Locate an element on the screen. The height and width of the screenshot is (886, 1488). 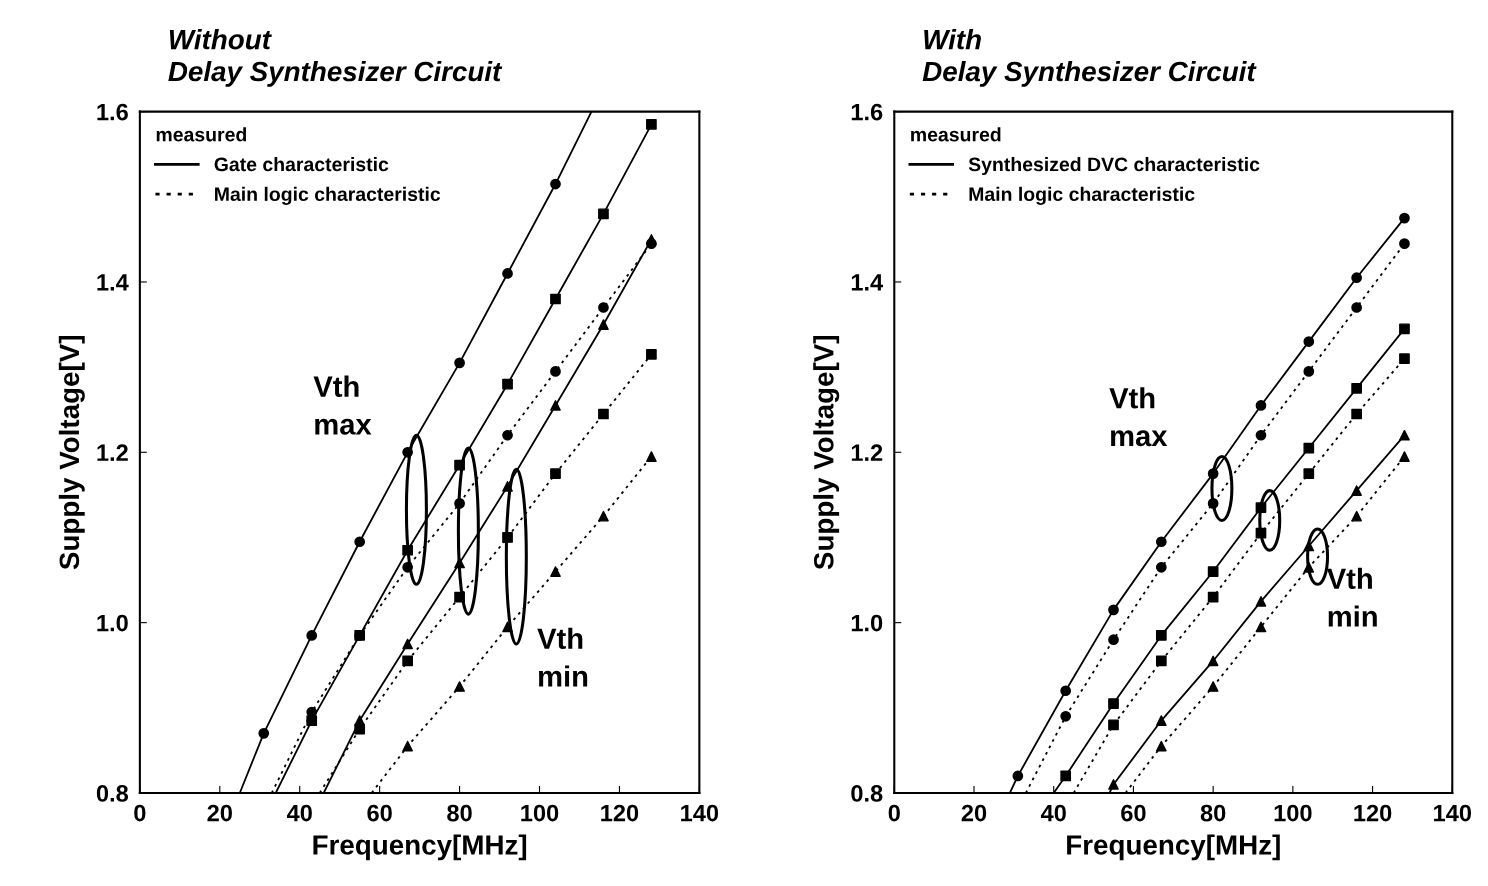
legend-label: Gate characteristic is located at coordinates (301, 164).